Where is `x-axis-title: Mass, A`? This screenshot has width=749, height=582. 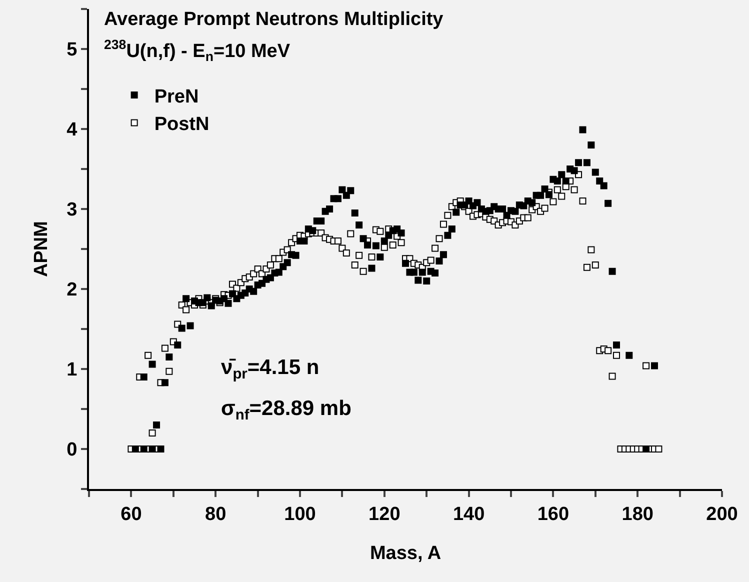 x-axis-title: Mass, A is located at coordinates (406, 553).